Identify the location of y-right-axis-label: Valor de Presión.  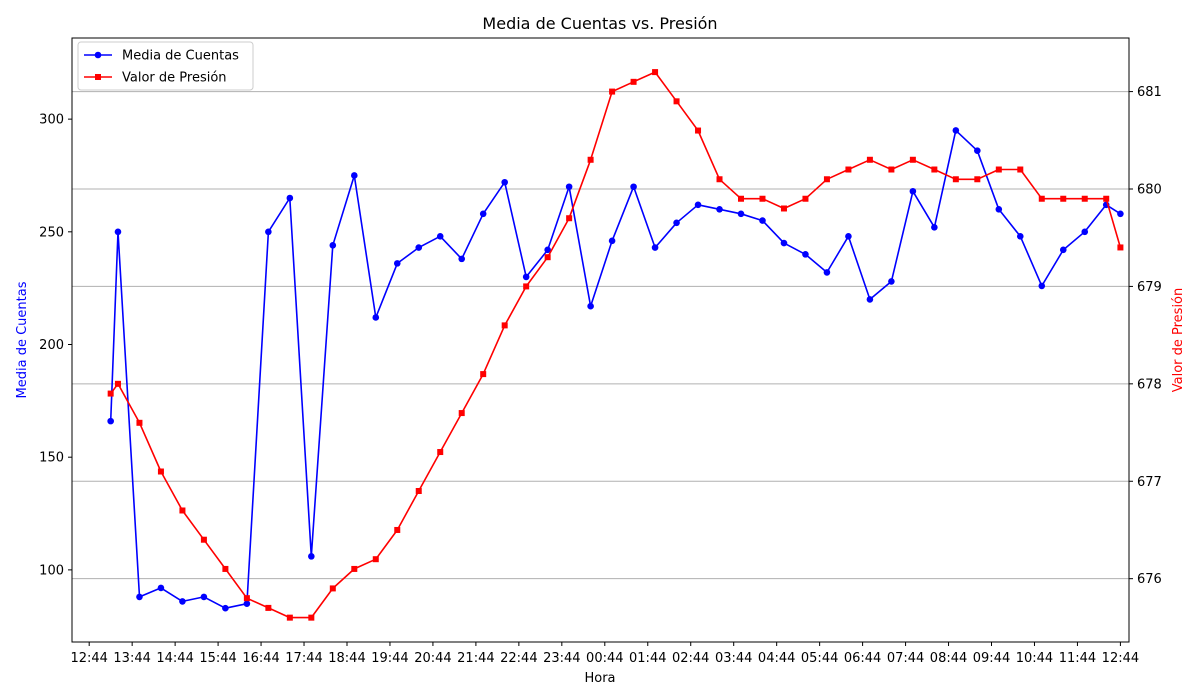
(1178, 340).